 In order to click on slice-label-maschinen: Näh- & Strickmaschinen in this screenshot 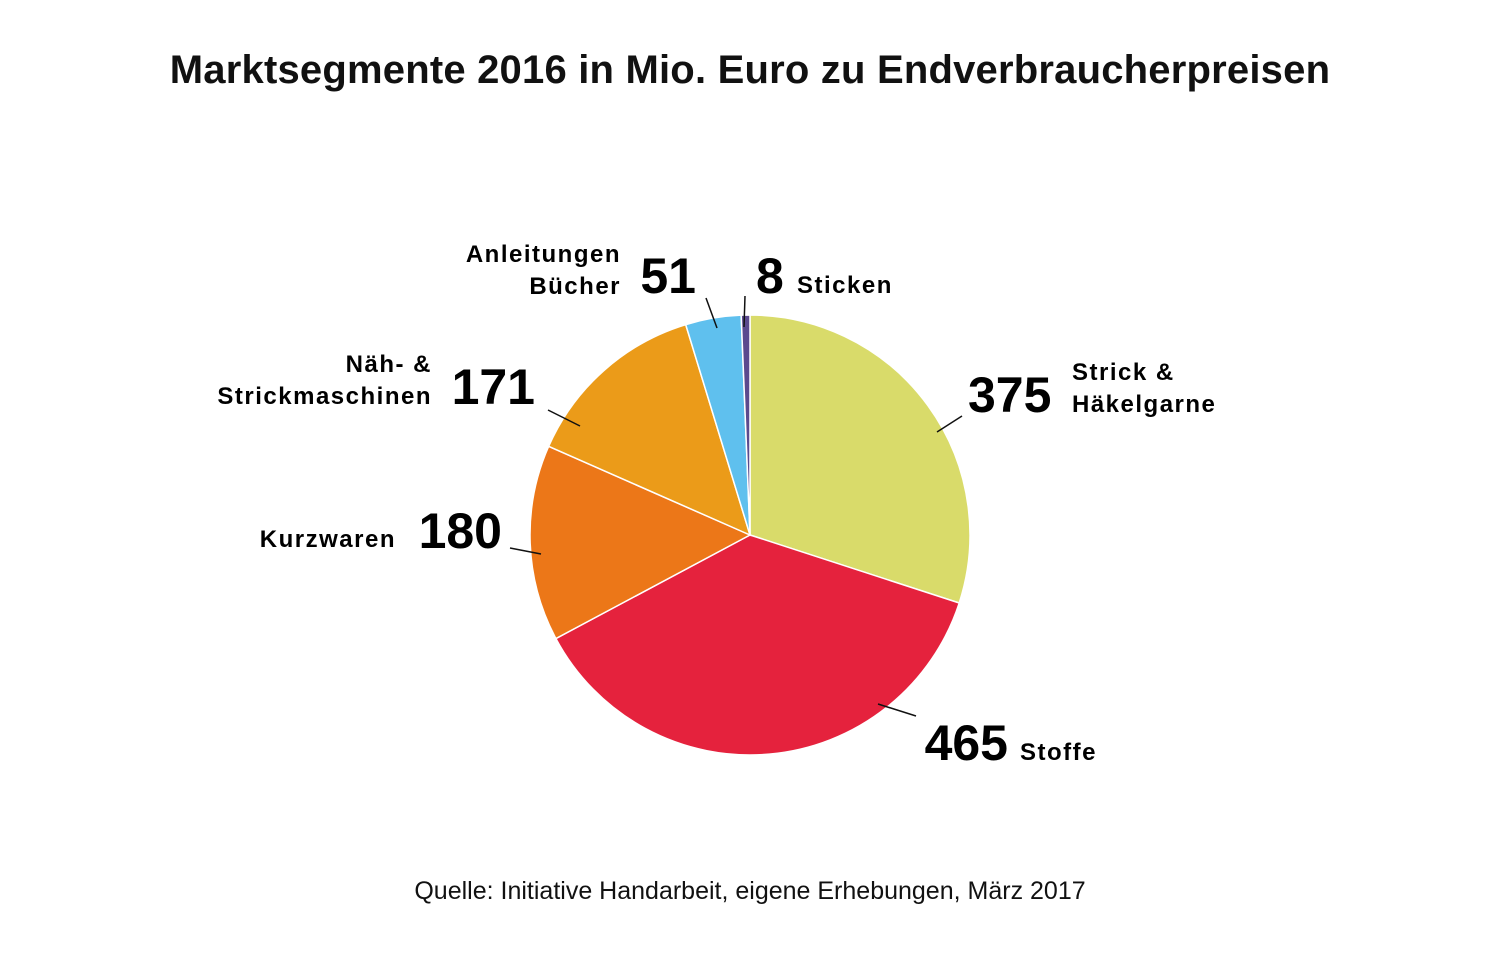, I will do `click(324, 380)`.